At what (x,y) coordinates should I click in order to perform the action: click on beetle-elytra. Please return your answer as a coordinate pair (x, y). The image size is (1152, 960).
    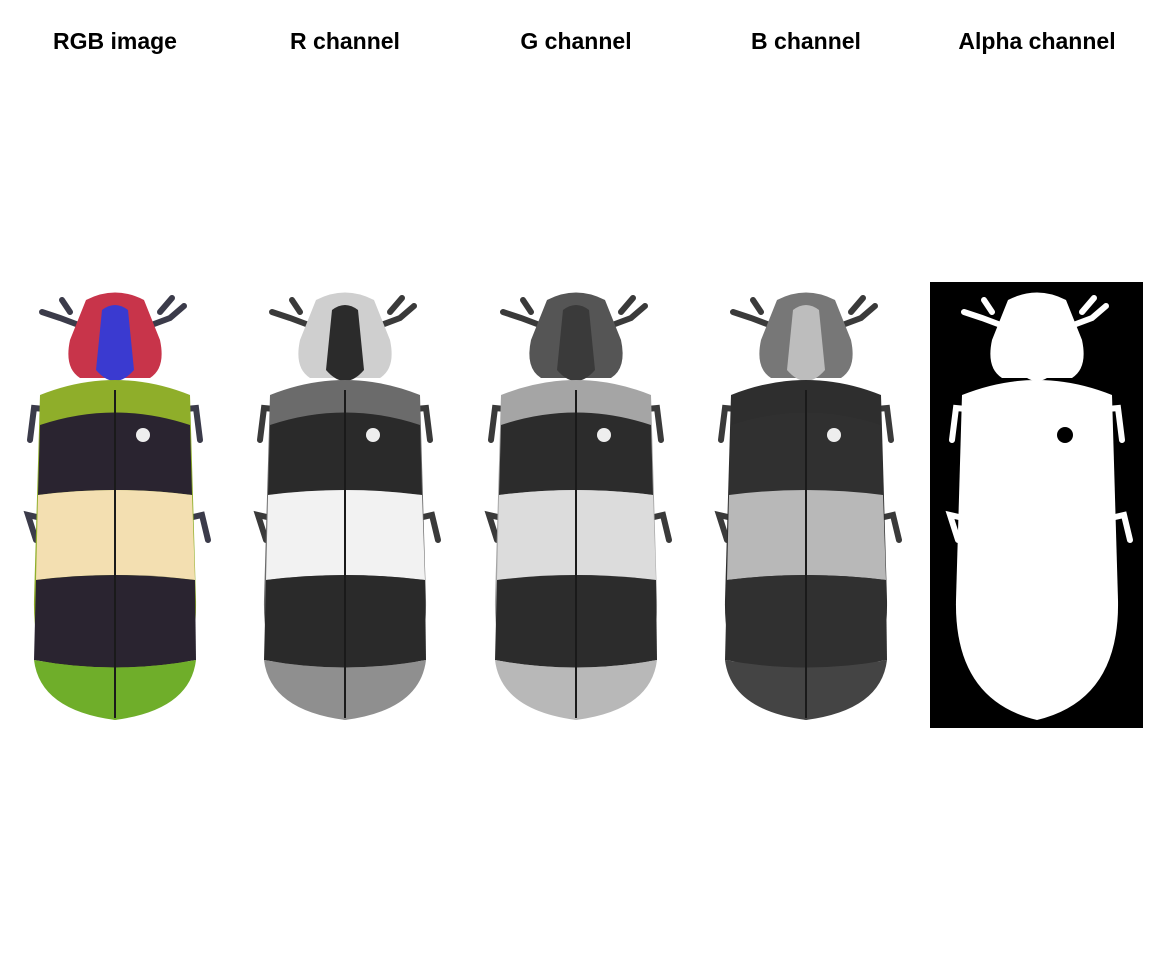
    Looking at the image, I should click on (1037, 550).